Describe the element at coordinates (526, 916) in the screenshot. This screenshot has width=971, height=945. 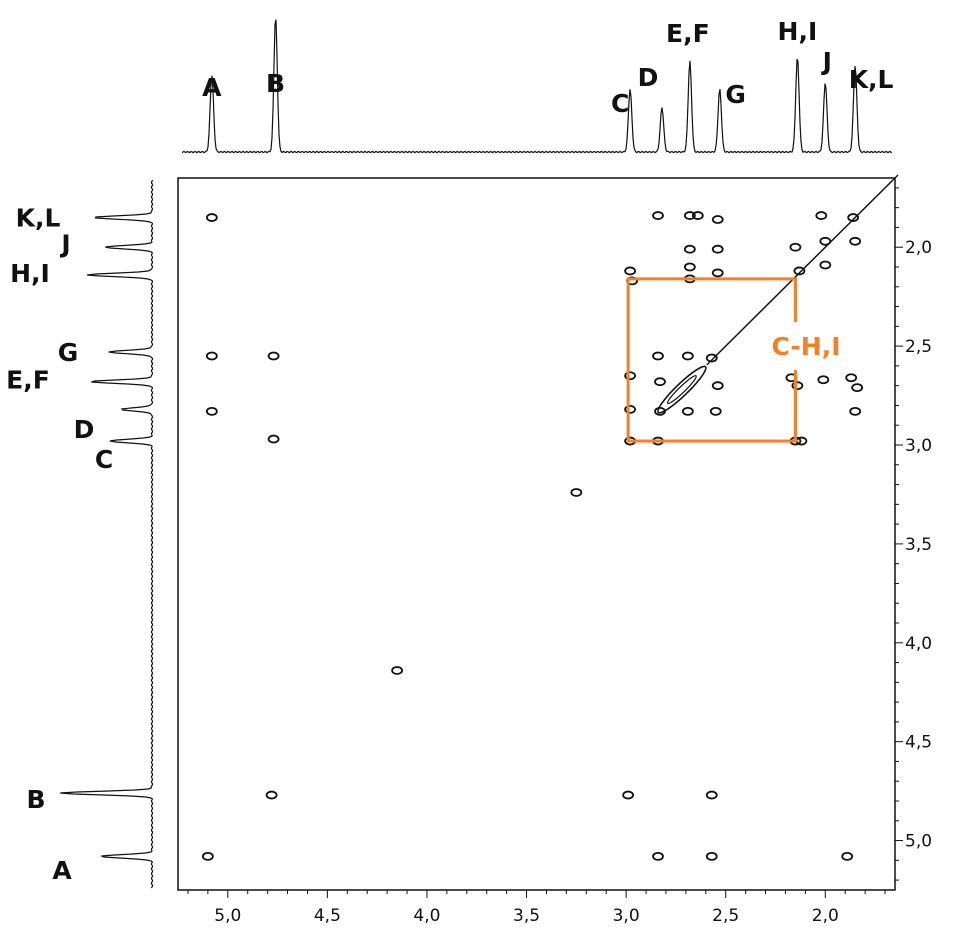
I see `x-tick-label: 3,5` at that location.